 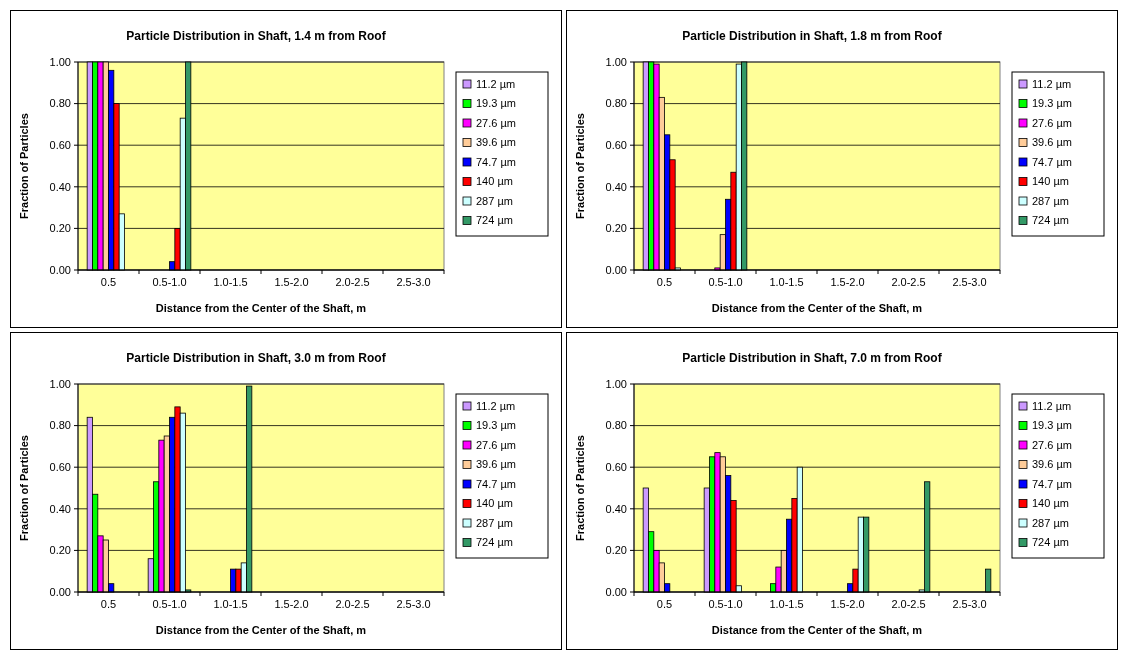 I want to click on chart-title: Particle Distribution in Shaft, 1.4 m from Roof, so click(x=256, y=36).